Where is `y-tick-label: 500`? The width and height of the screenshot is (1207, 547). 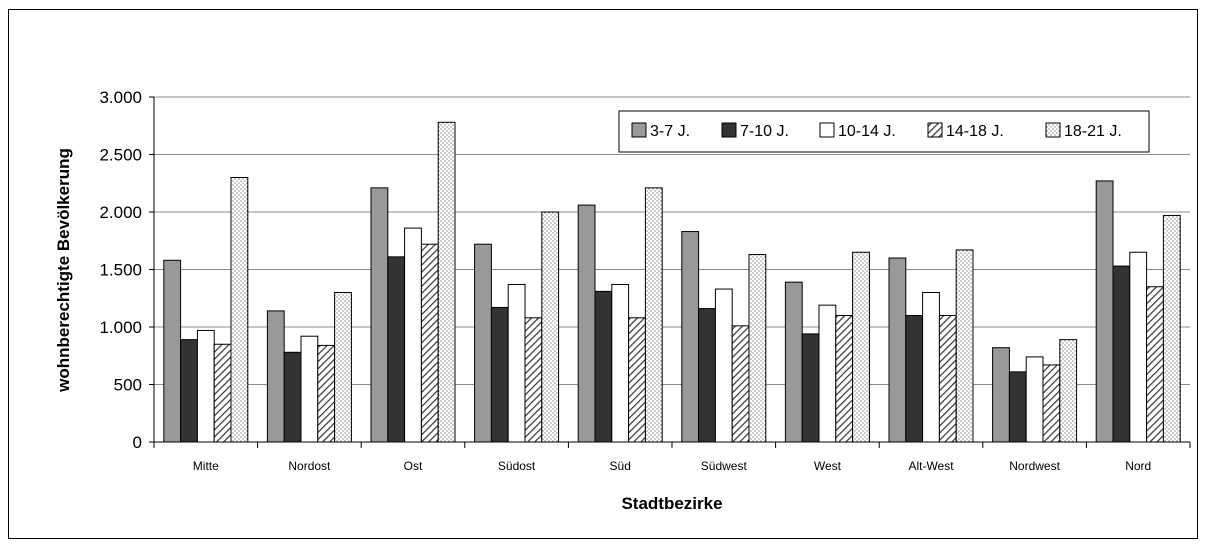
y-tick-label: 500 is located at coordinates (128, 385).